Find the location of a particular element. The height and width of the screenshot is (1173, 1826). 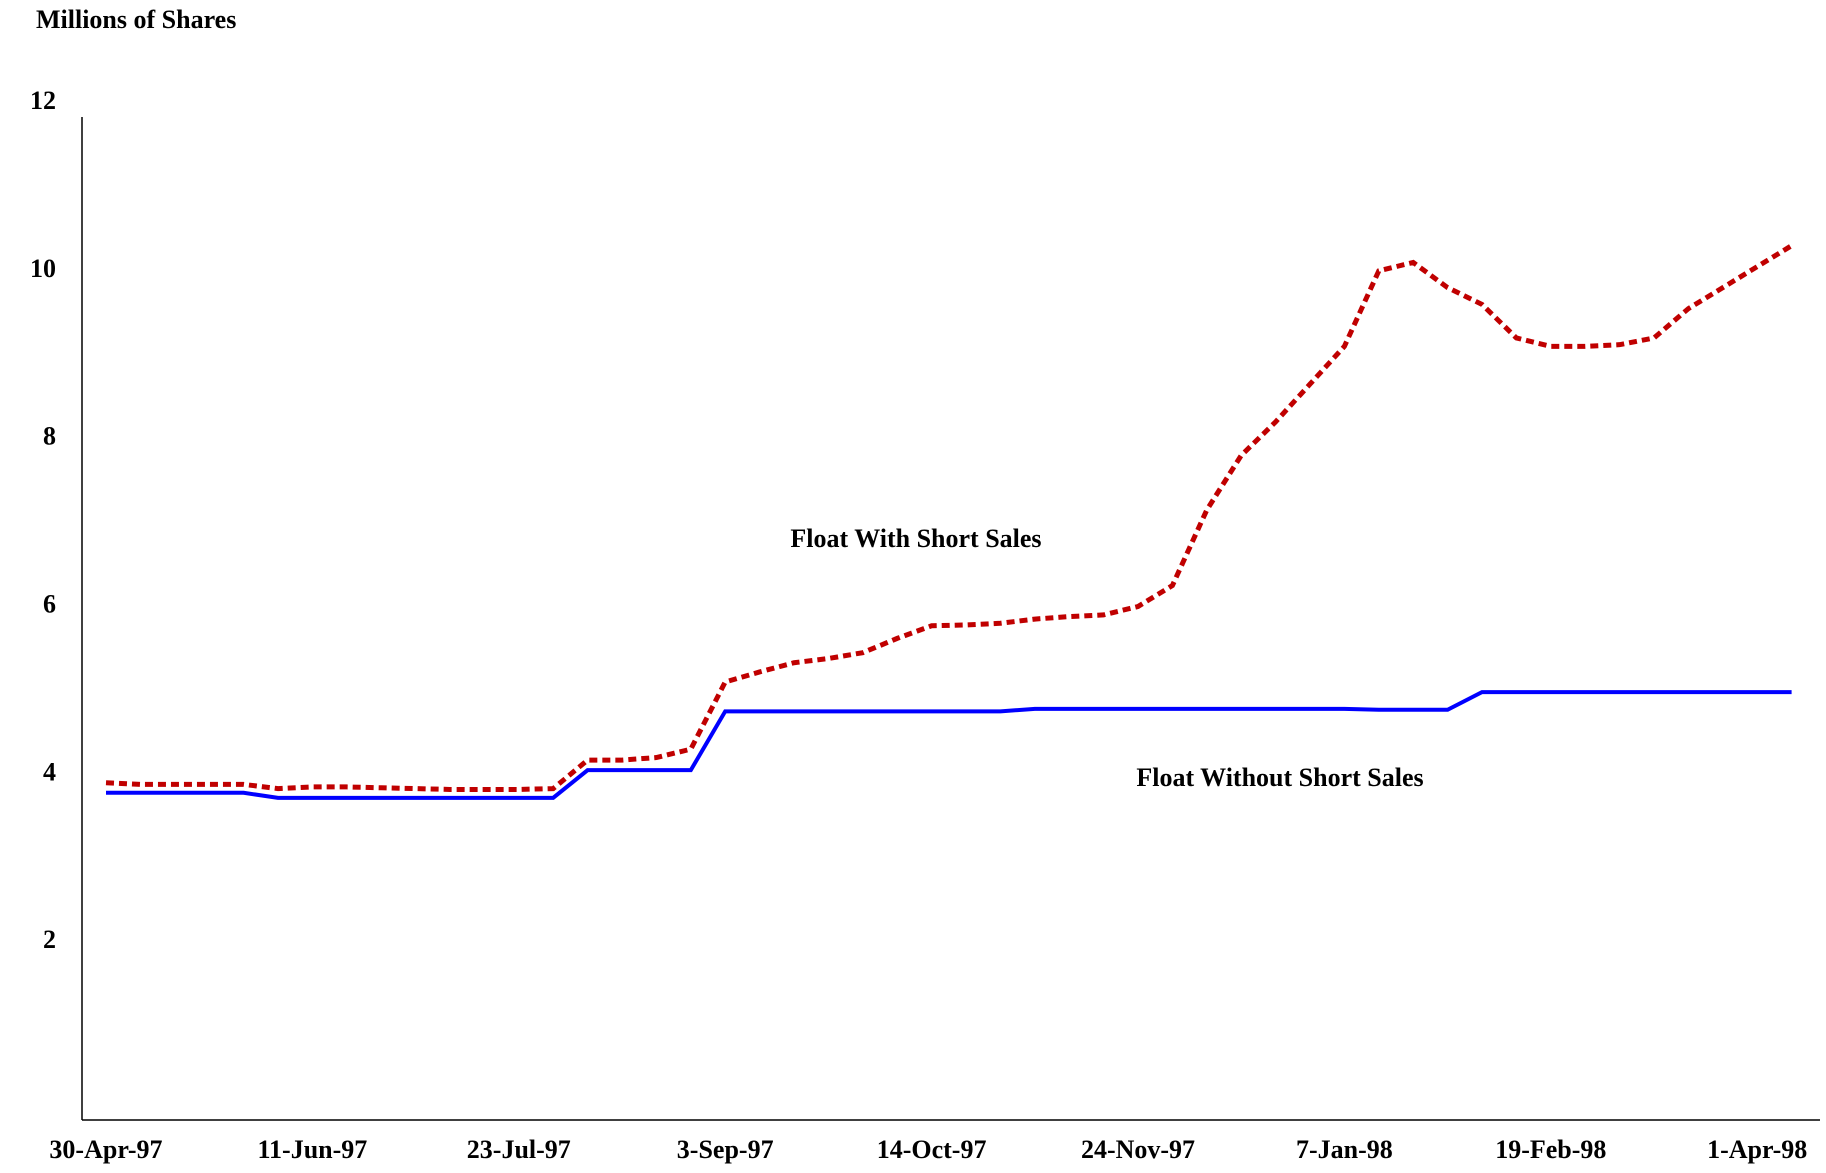

series-label: Float With Short Sales is located at coordinates (915, 538).